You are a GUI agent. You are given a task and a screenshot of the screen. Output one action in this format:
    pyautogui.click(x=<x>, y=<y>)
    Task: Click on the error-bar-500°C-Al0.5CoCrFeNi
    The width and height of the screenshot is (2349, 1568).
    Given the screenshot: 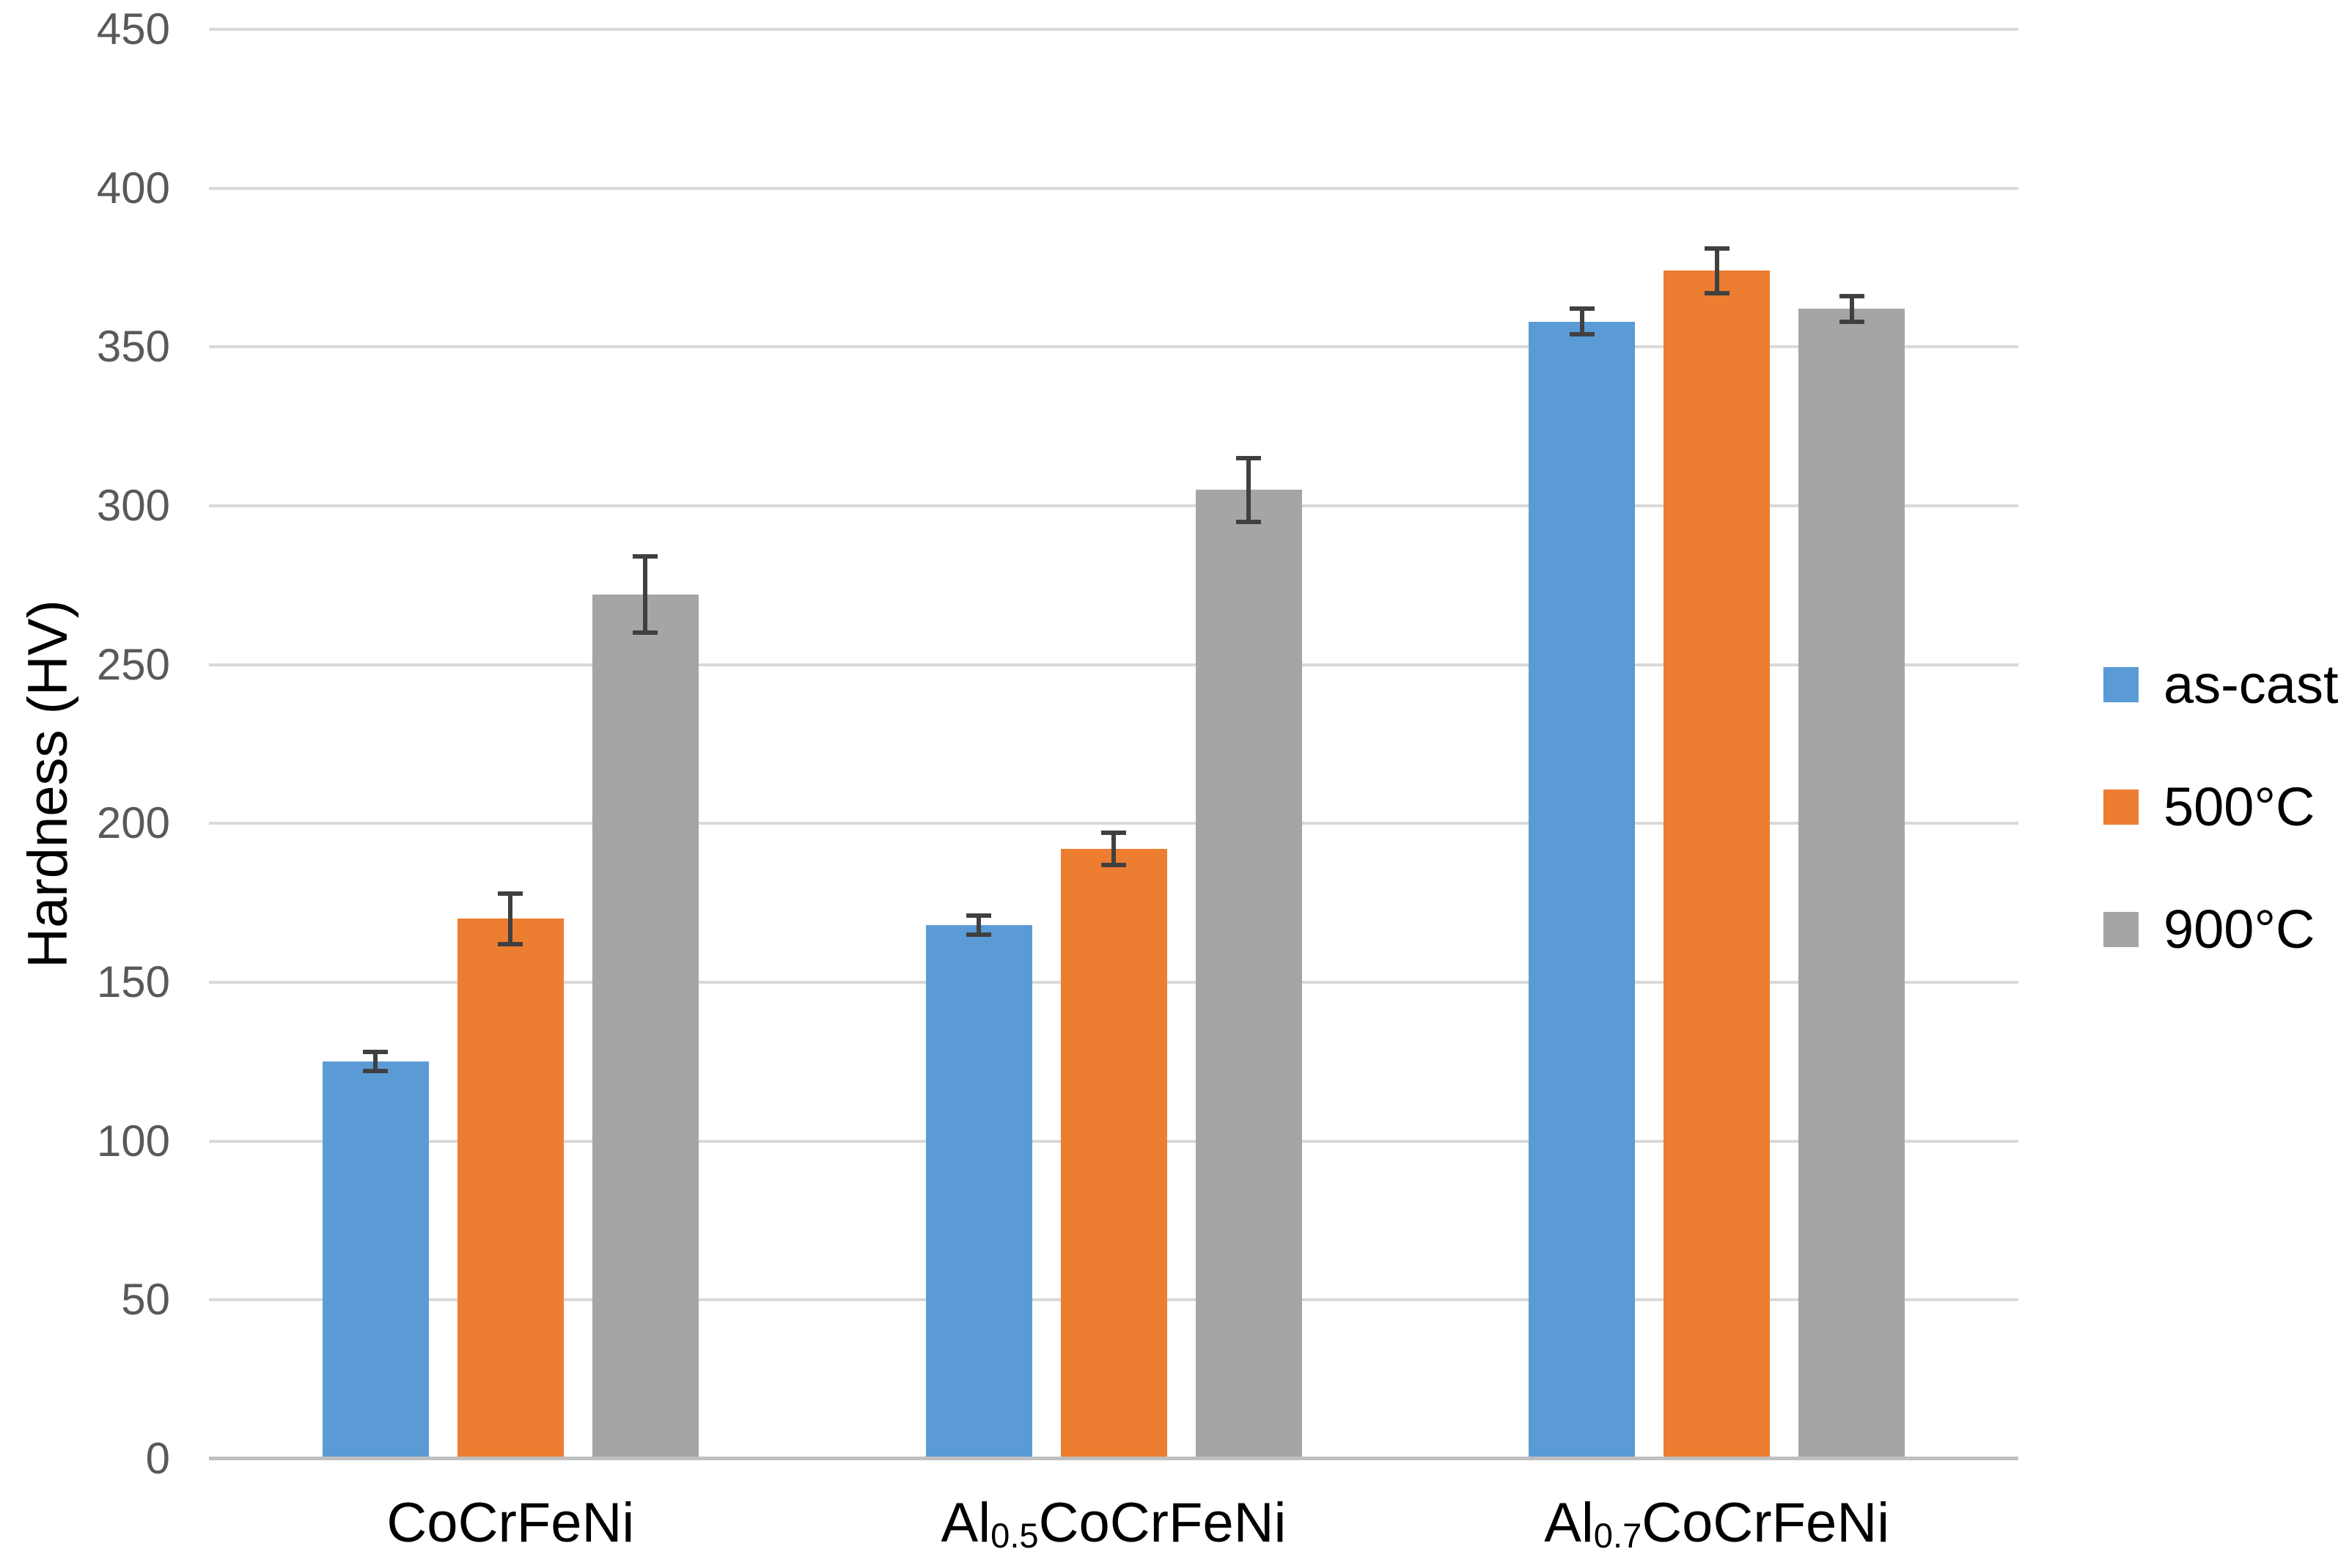 What is the action you would take?
    pyautogui.click(x=1113, y=849)
    